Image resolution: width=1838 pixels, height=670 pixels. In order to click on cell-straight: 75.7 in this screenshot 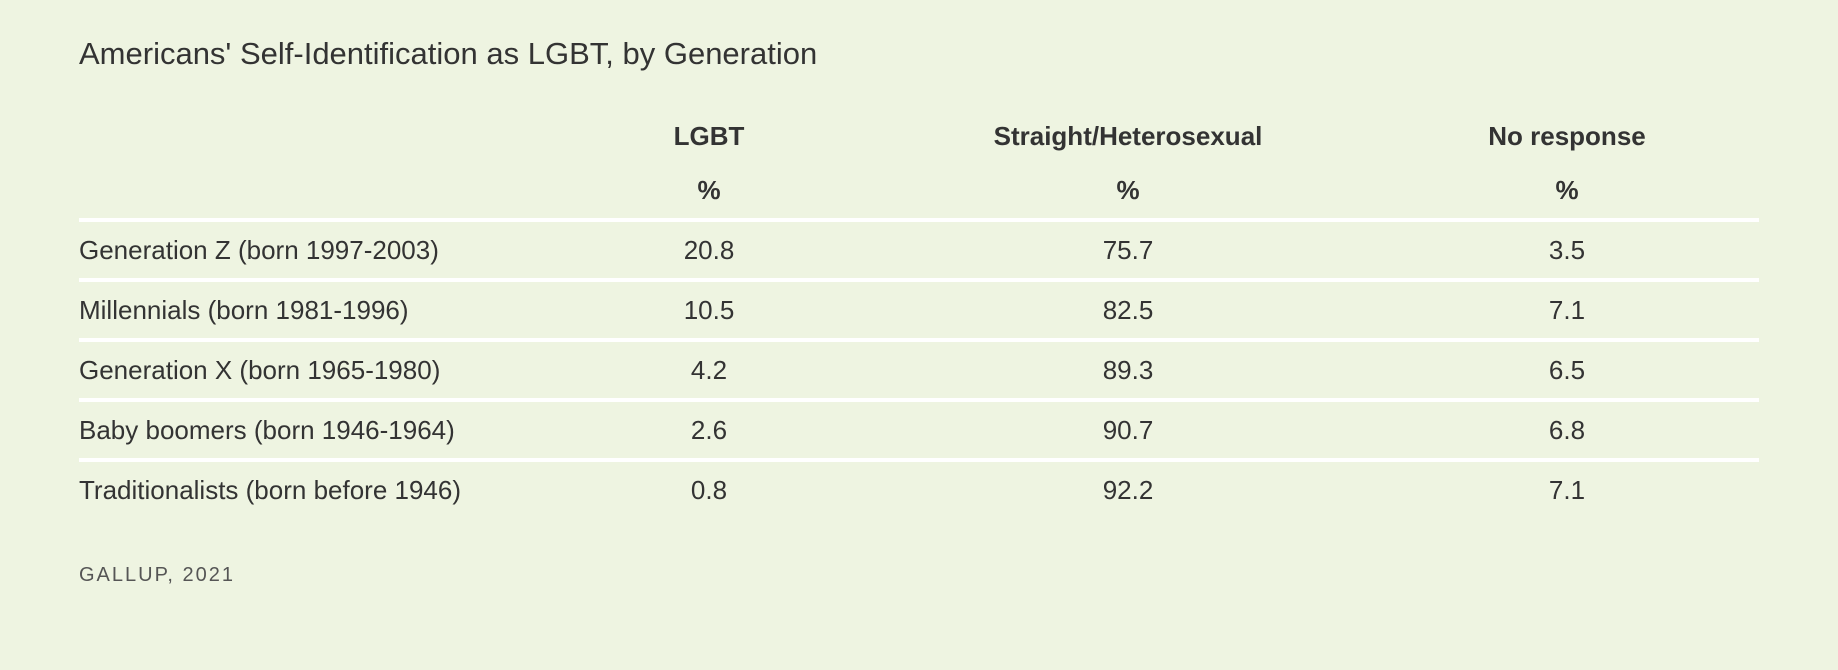, I will do `click(1128, 251)`.